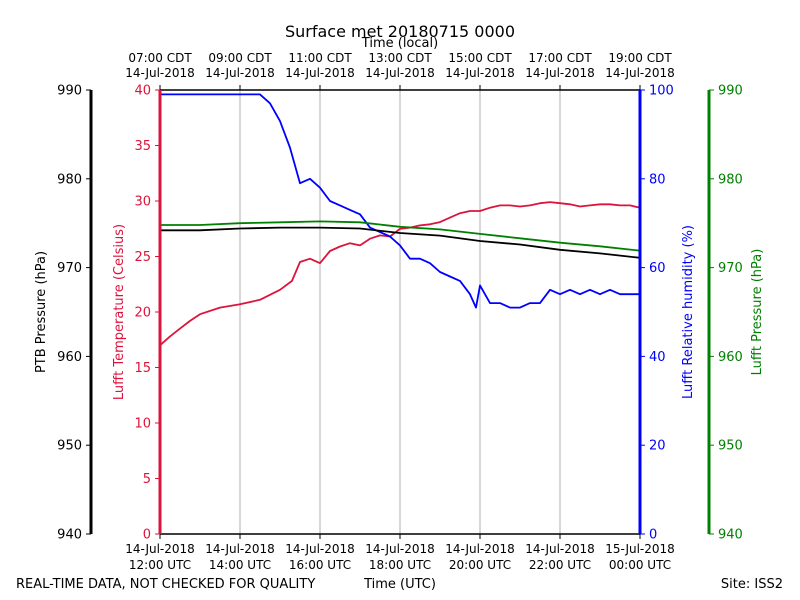  Describe the element at coordinates (69, 535) in the screenshot. I see `ptb-tick-label: 940` at that location.